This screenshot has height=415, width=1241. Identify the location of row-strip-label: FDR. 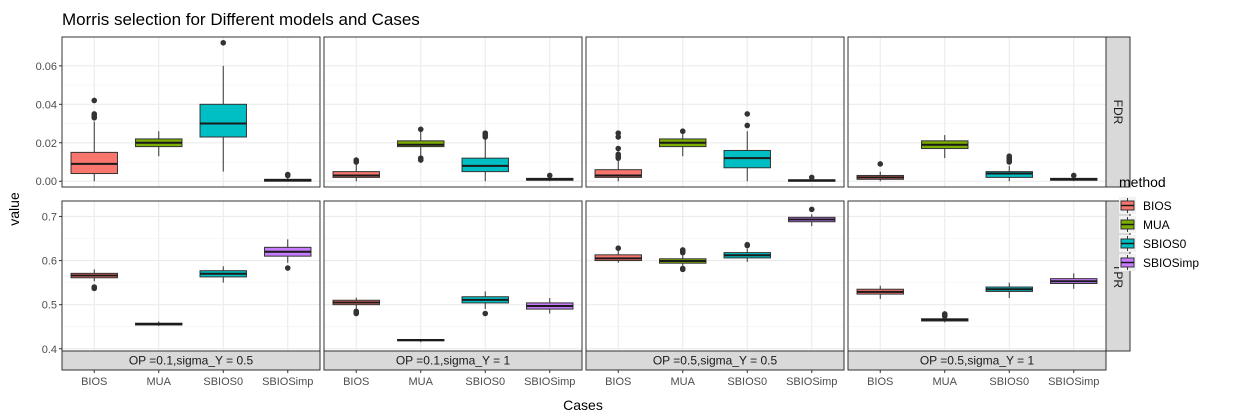
(1118, 112).